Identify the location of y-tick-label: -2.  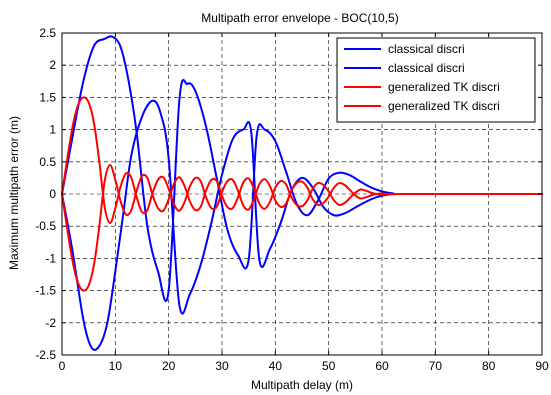
(50, 323).